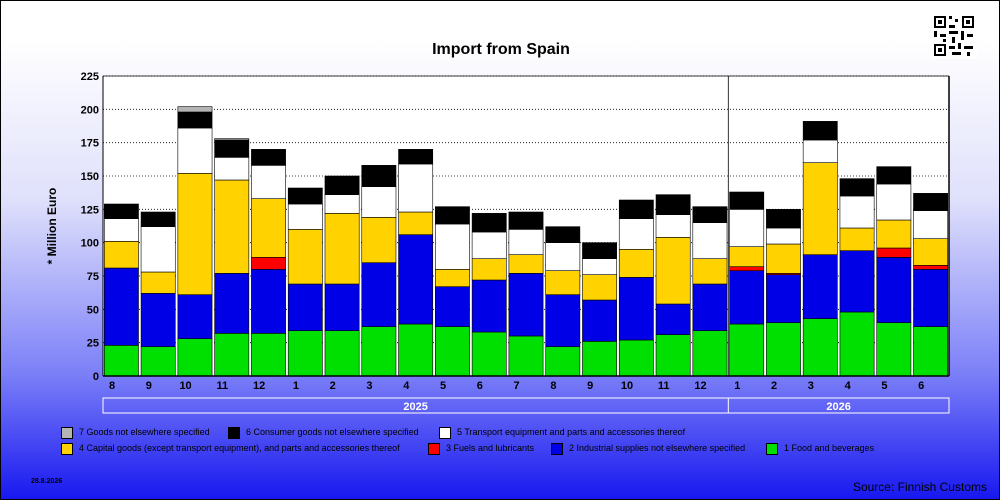 This screenshot has height=500, width=1000. Describe the element at coordinates (90, 77) in the screenshot. I see `y-tick-label: 225` at that location.